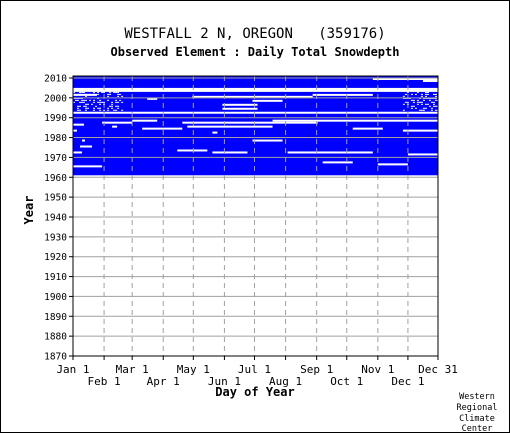 The image size is (510, 433). Describe the element at coordinates (255, 52) in the screenshot. I see `chart-subtitle: Observed Element : Daily Total Snowdepth` at that location.